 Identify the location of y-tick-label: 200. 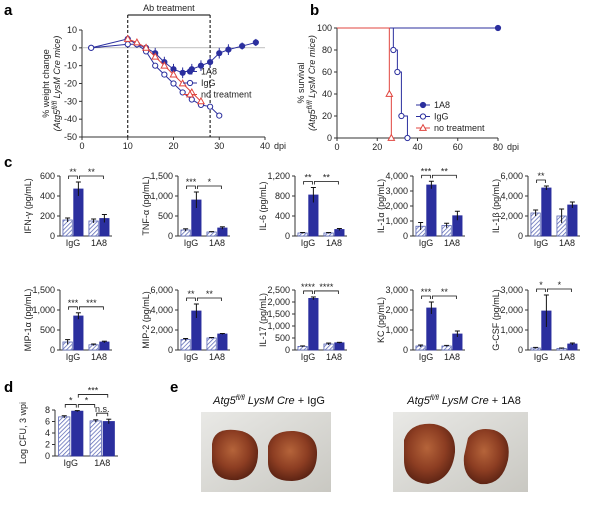
(47, 216).